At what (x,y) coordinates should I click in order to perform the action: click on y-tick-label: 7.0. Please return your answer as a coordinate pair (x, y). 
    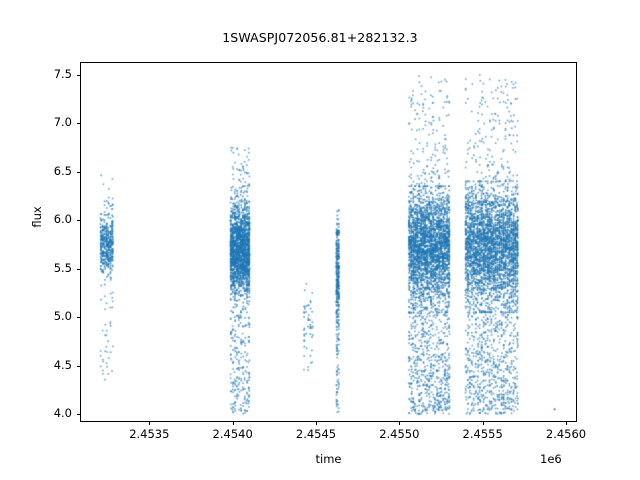
    Looking at the image, I should click on (62, 122).